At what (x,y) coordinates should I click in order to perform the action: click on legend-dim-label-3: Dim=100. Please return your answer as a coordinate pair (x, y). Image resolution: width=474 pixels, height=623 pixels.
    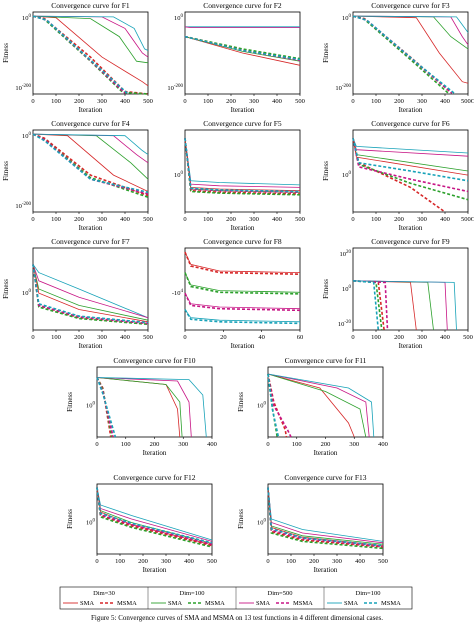
    Looking at the image, I should click on (368, 593).